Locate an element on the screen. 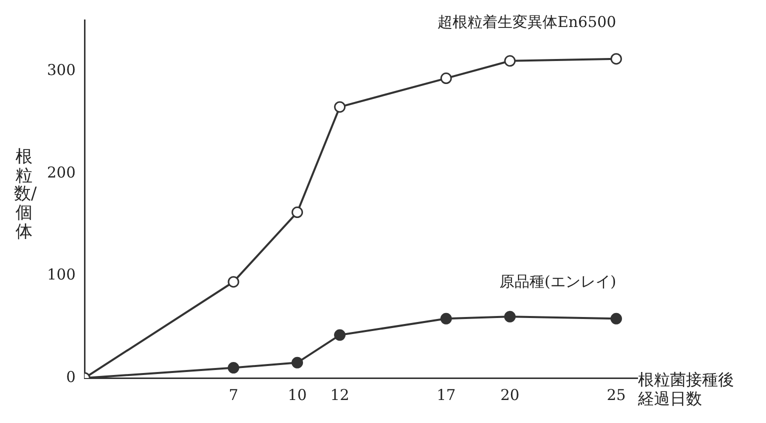 The width and height of the screenshot is (766, 423). x-tick-label: 25 is located at coordinates (616, 395).